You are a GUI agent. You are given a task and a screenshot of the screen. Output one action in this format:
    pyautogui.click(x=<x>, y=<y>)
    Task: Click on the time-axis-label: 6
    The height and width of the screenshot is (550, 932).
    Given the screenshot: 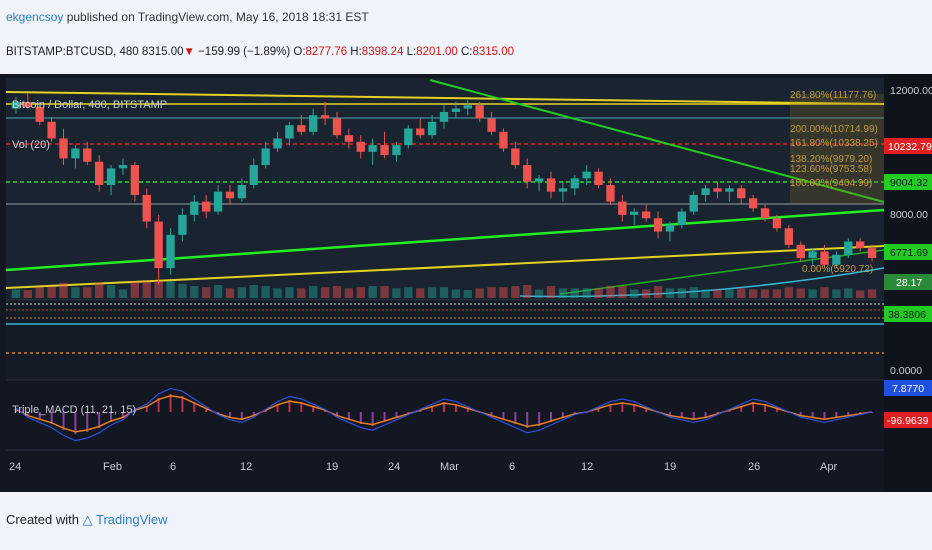 What is the action you would take?
    pyautogui.click(x=512, y=467)
    